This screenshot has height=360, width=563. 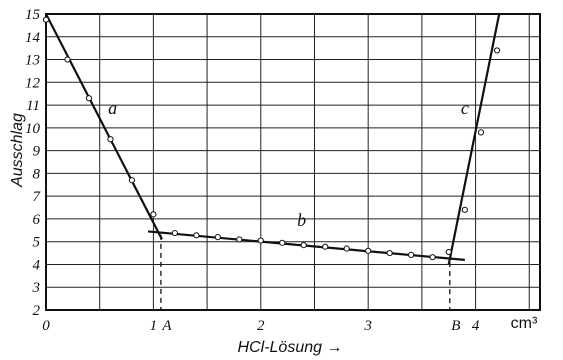 What do you see at coordinates (37, 265) in the screenshot?
I see `y-tick-label: 4` at bounding box center [37, 265].